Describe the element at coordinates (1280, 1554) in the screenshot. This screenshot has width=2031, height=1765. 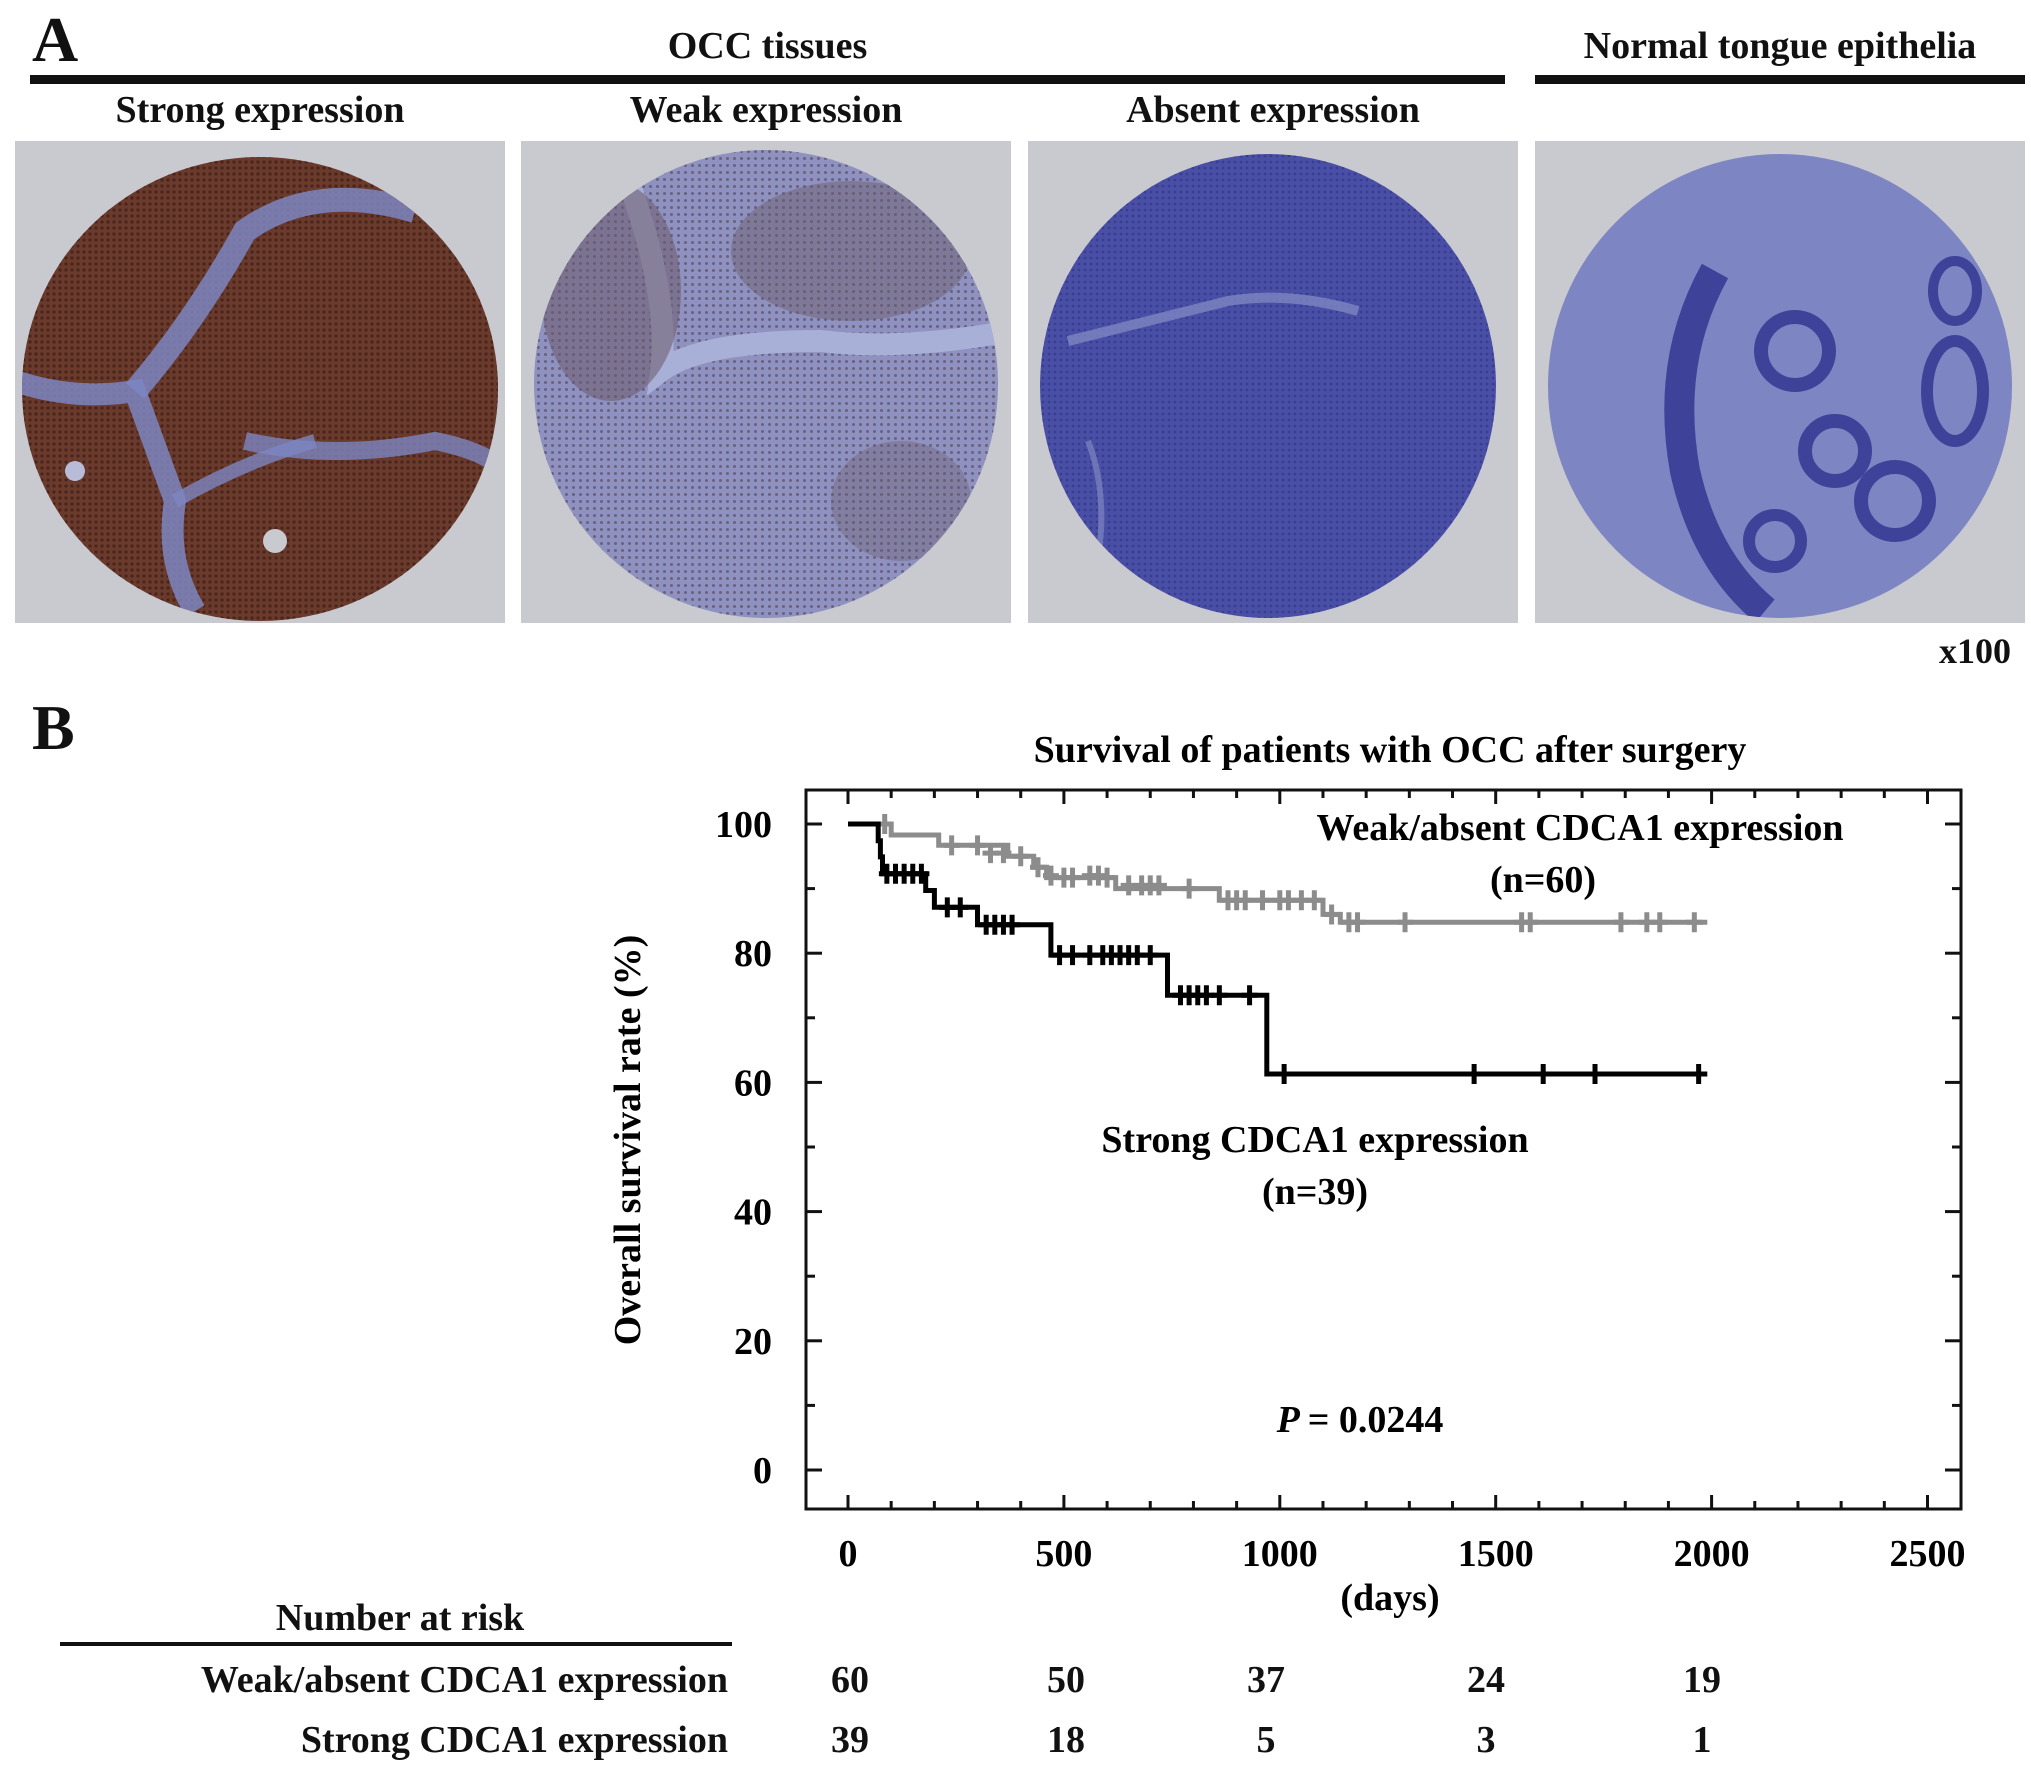
I see `x-tick-label: 1000` at that location.